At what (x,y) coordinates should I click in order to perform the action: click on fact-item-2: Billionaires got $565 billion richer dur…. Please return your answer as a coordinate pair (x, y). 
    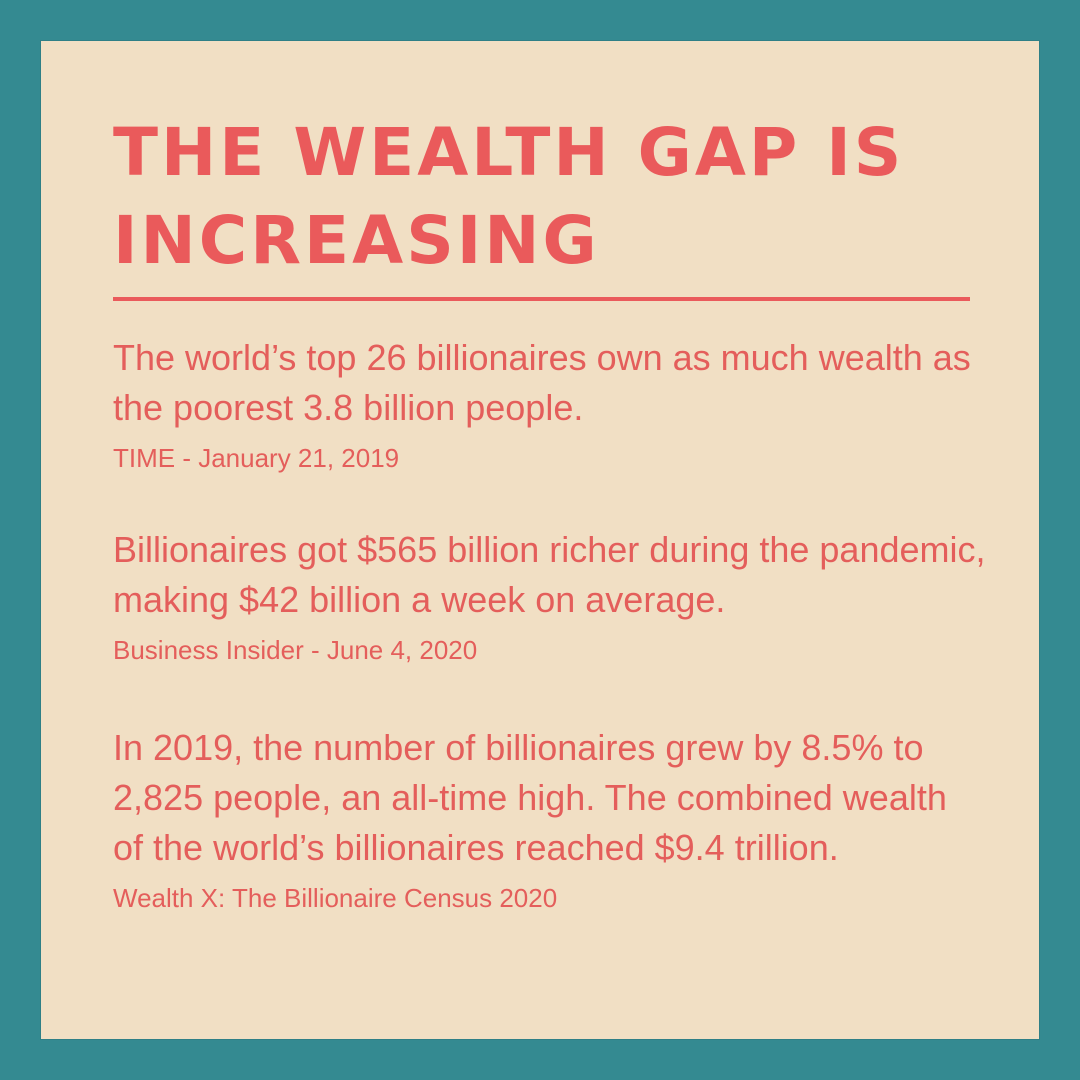
    Looking at the image, I should click on (563, 596).